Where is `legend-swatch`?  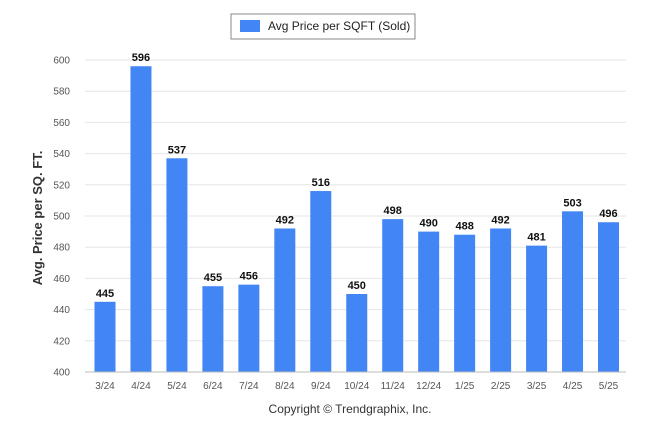 legend-swatch is located at coordinates (250, 26).